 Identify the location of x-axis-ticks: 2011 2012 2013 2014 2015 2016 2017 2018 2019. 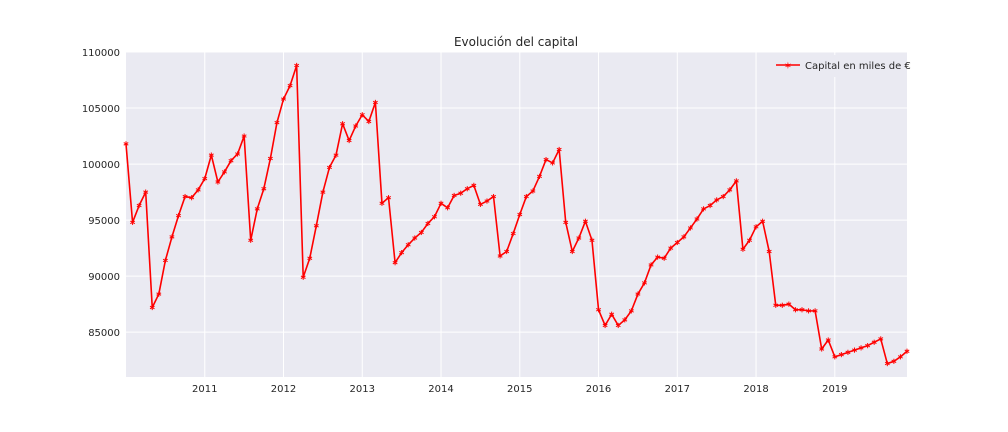
(520, 389).